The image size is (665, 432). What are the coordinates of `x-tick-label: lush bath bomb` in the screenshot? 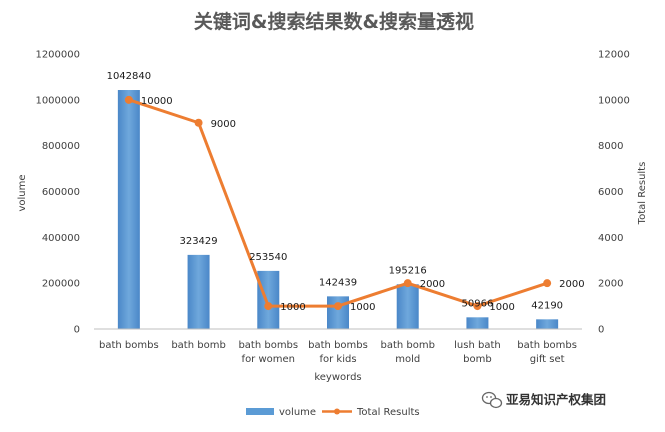 It's located at (477, 352).